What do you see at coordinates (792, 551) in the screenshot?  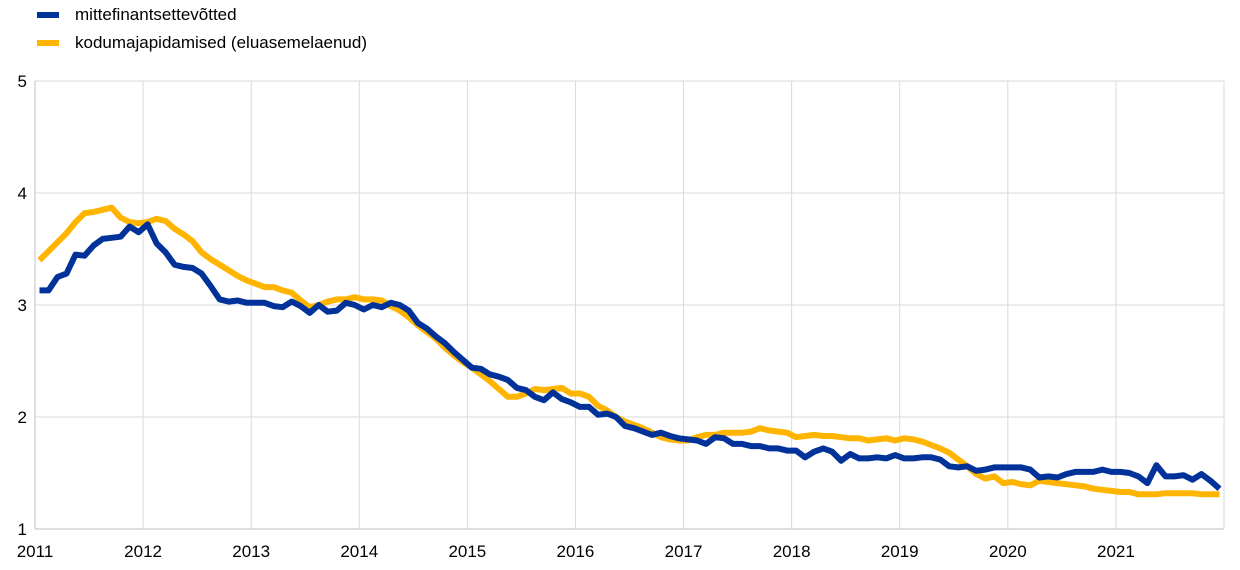 I see `x-tick-label: 2018` at bounding box center [792, 551].